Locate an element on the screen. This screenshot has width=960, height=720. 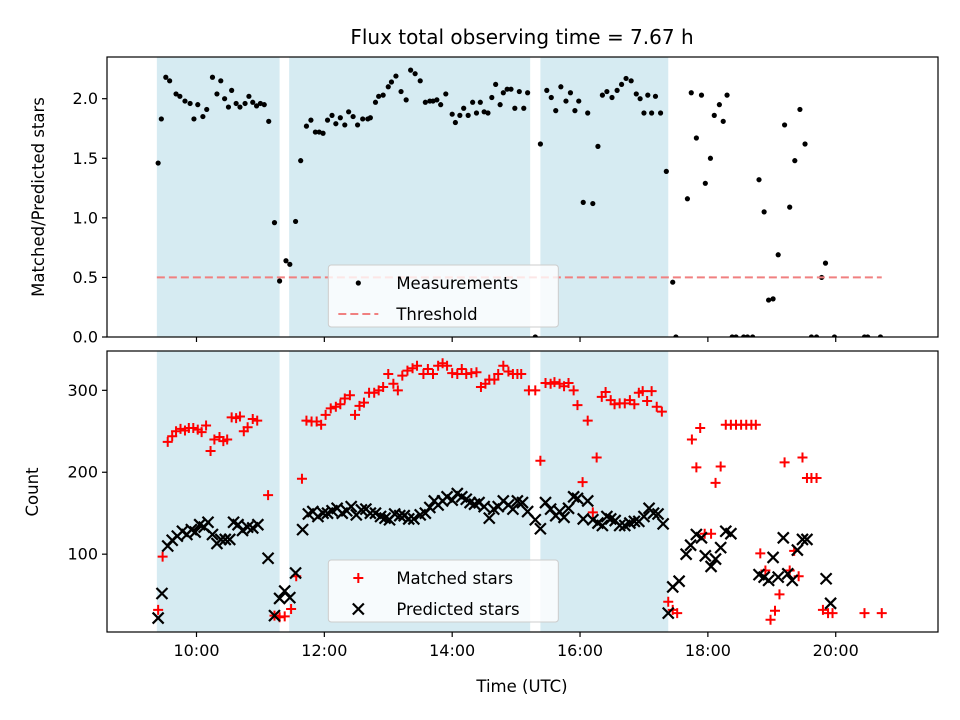
x-tick-label: 16:00 is located at coordinates (580, 650).